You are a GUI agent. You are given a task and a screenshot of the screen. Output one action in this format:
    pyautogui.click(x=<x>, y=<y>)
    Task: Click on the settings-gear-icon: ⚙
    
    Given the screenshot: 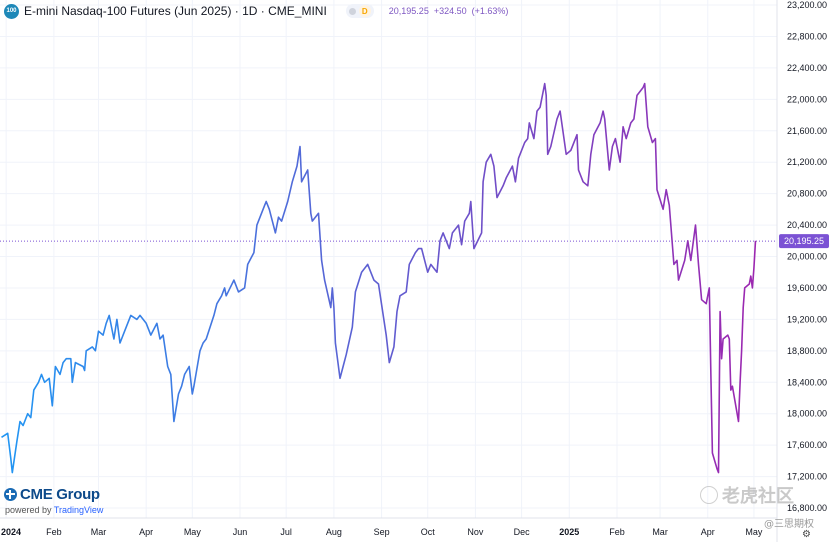 What is the action you would take?
    pyautogui.click(x=806, y=534)
    